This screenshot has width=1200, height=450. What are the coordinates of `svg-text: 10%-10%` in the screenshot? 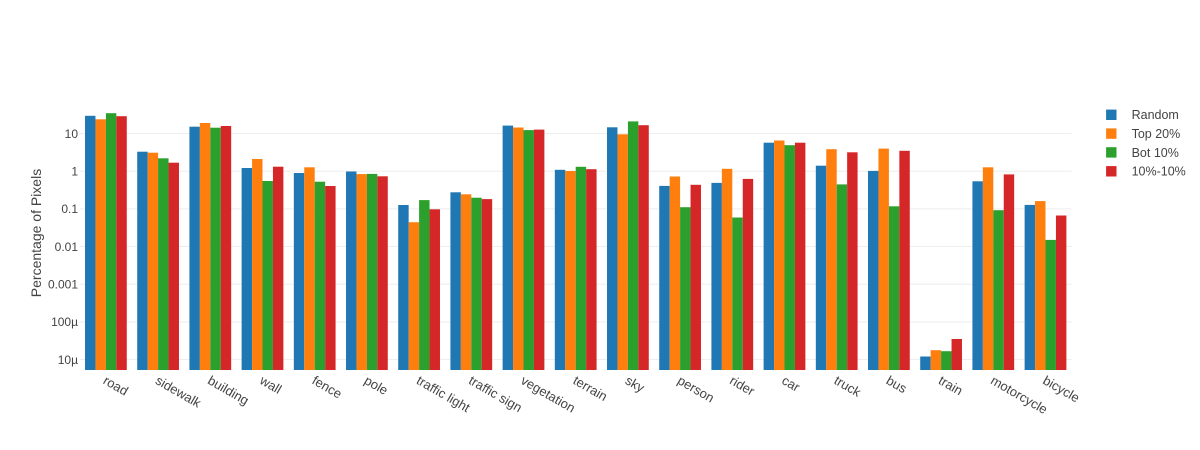 It's located at (1159, 172).